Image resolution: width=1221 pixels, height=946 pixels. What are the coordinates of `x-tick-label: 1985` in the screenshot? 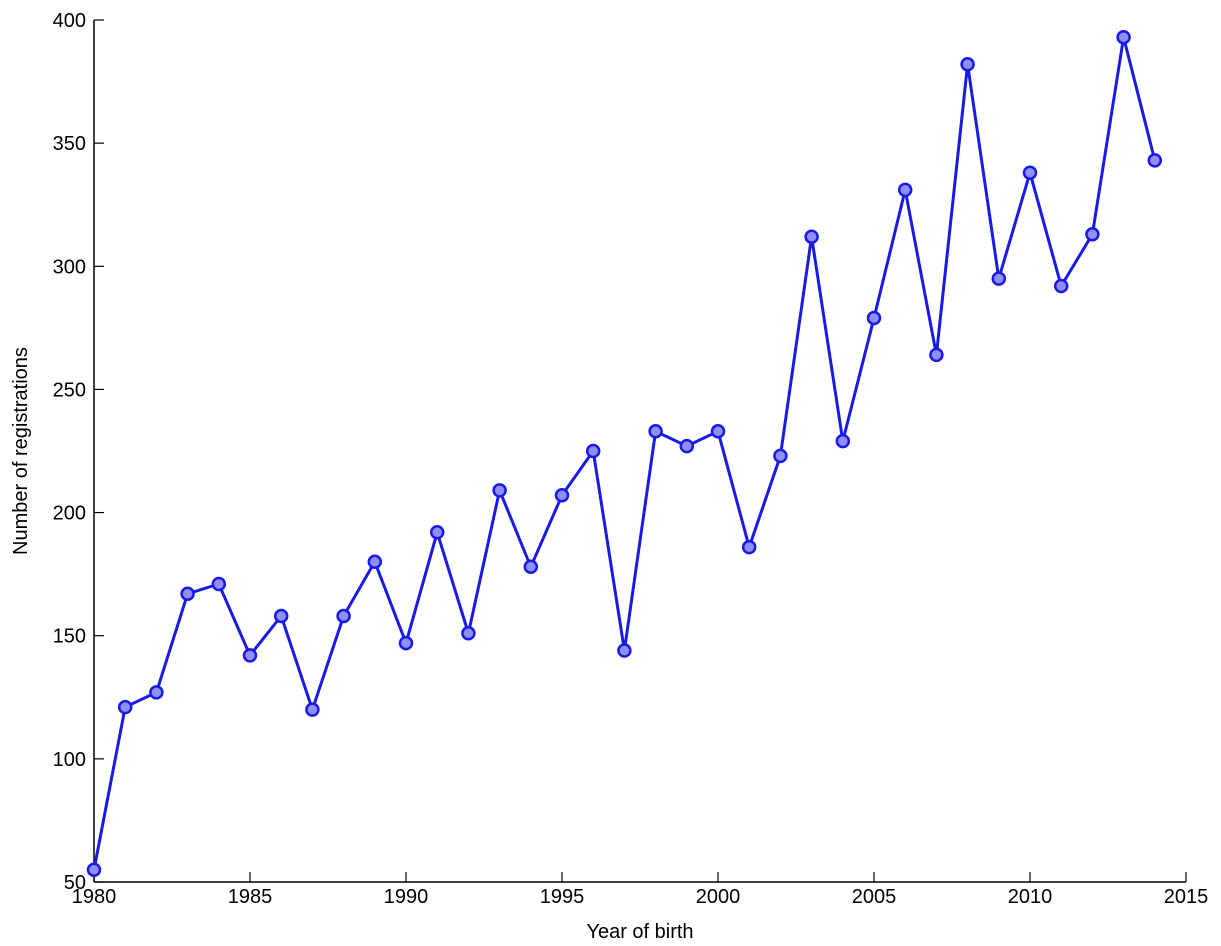 It's located at (250, 897).